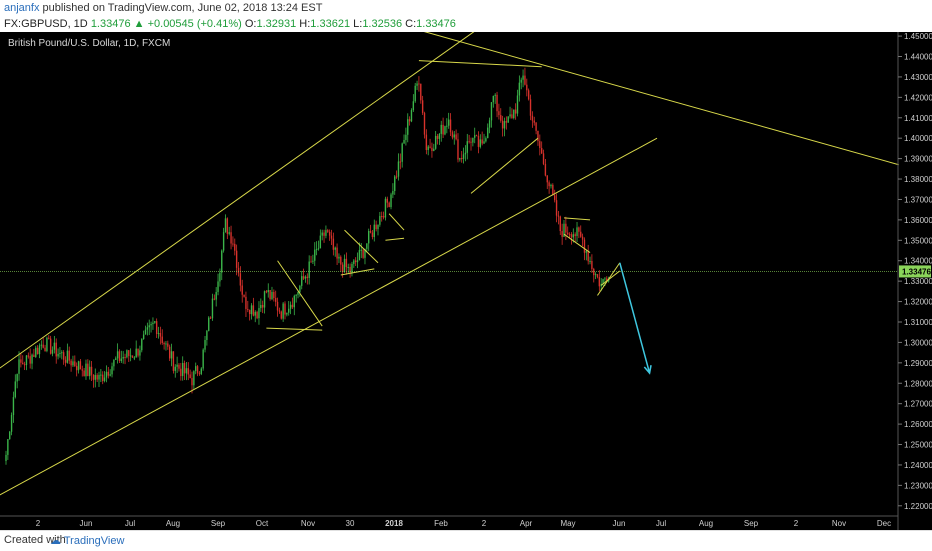 The height and width of the screenshot is (551, 932). I want to click on open-label: O:, so click(250, 24).